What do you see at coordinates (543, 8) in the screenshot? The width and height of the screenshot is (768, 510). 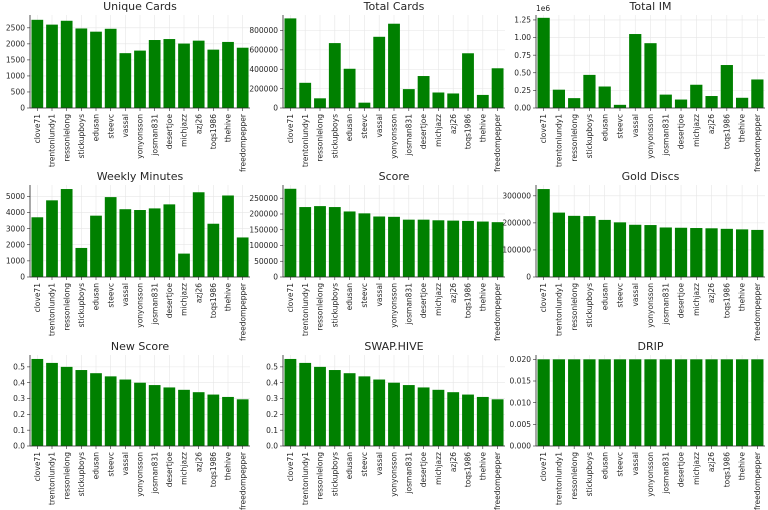 I see `axis-scale-label: 1e6` at bounding box center [543, 8].